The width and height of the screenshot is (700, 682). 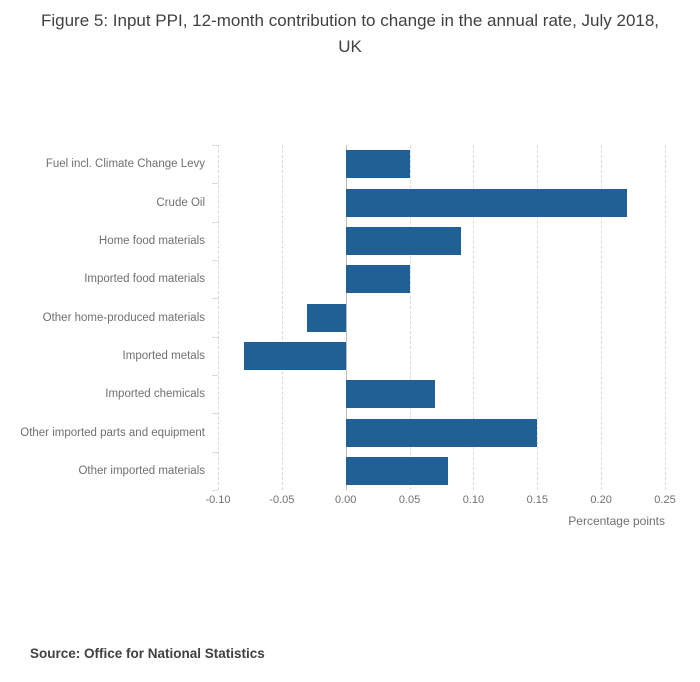 What do you see at coordinates (440, 501) in the screenshot?
I see `x-axis-ticks: -0.10 -0.05 0.00 0.05 0.10 0.15 0.20 0.25` at bounding box center [440, 501].